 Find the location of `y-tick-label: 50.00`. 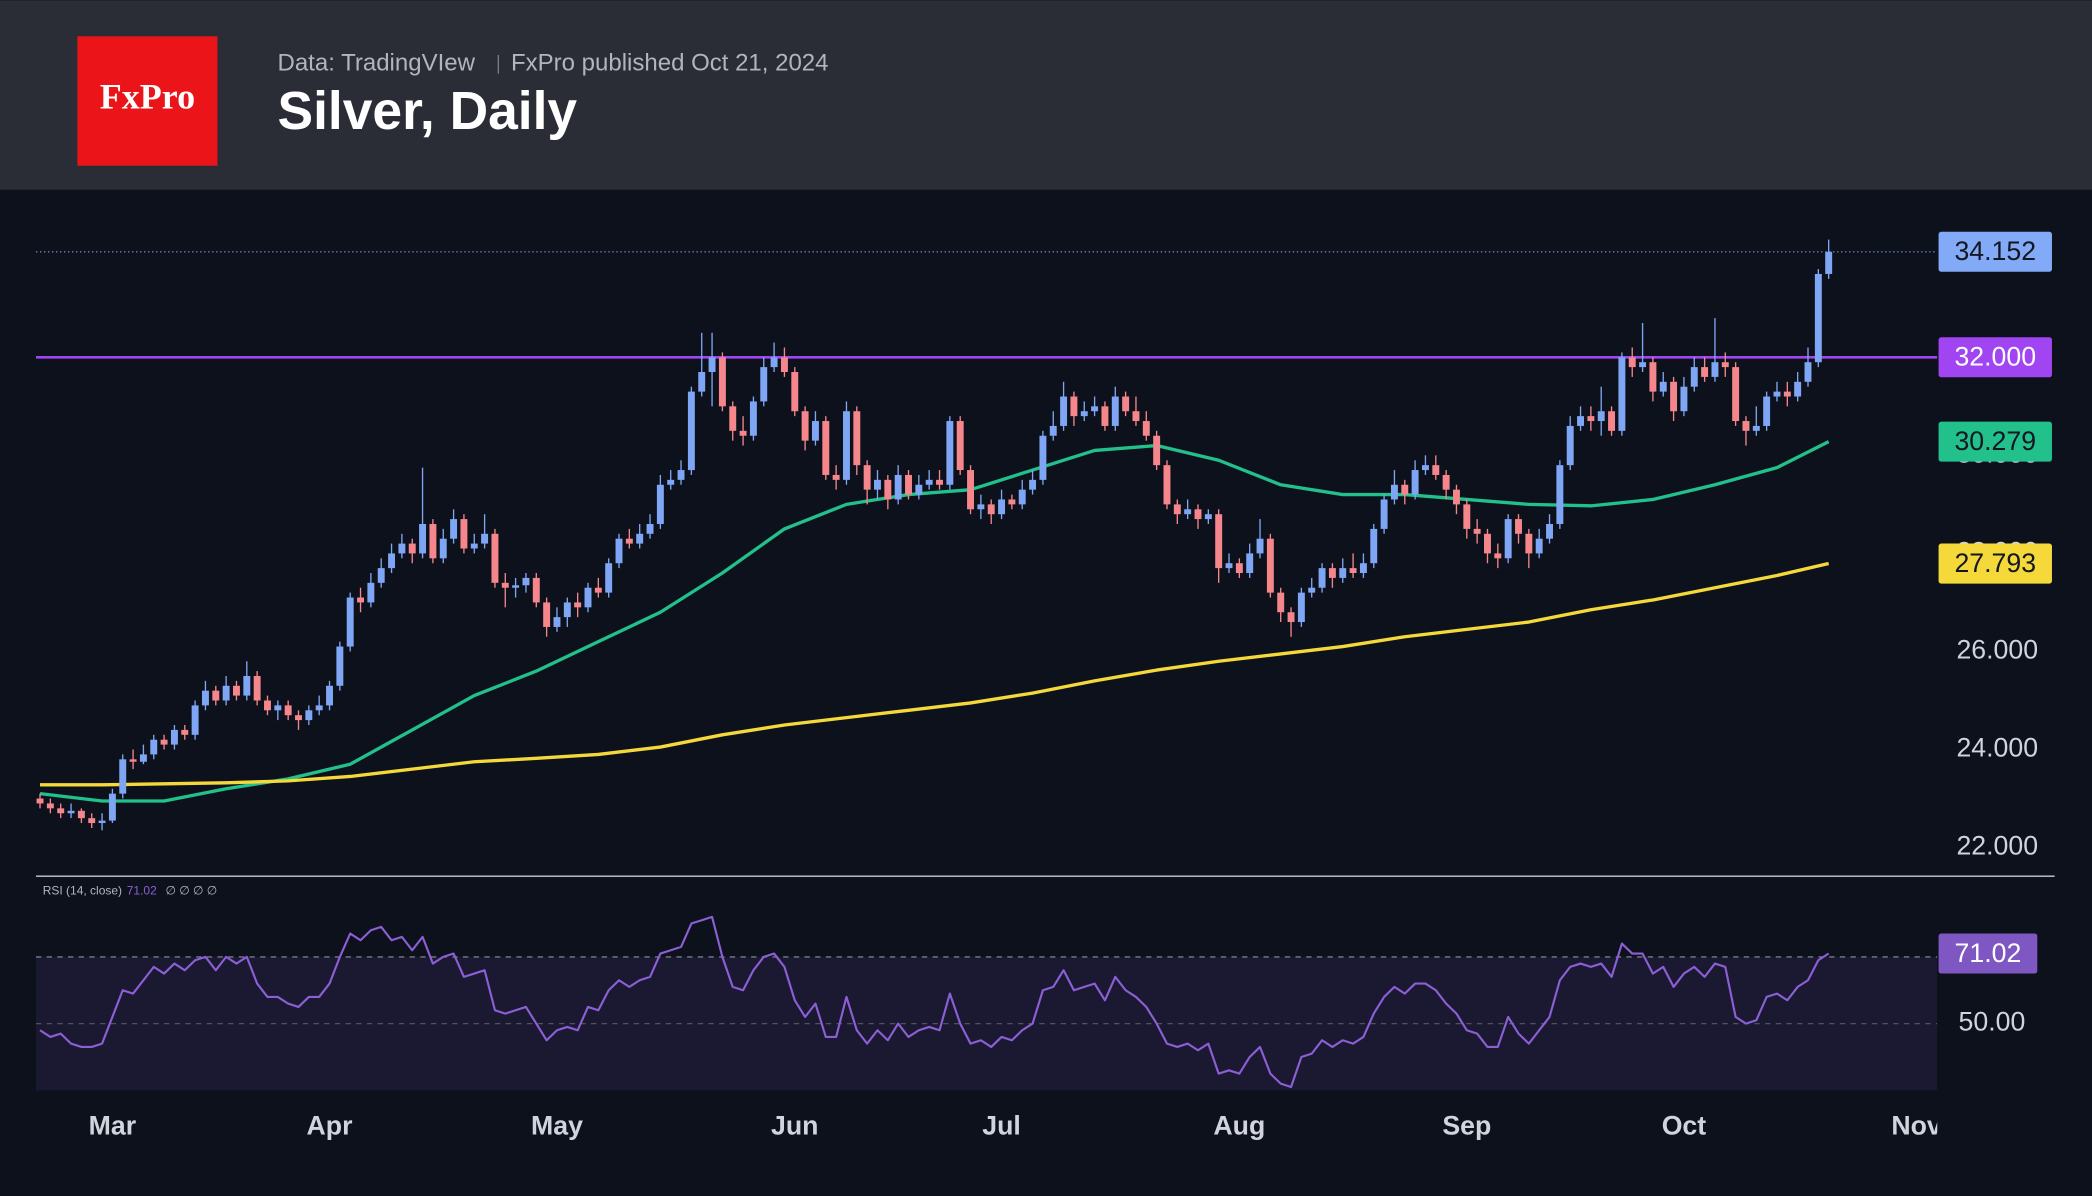

y-tick-label: 50.00 is located at coordinates (1992, 1022).